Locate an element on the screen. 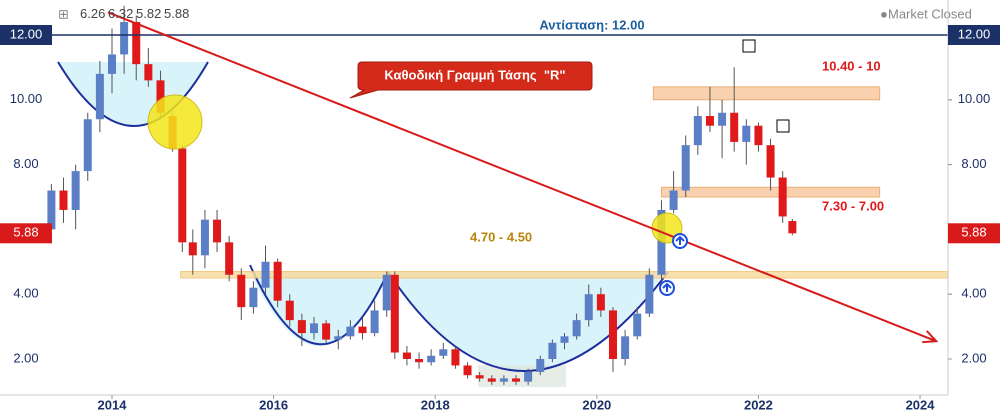 This screenshot has width=1000, height=417. x-tick-label: 2018 is located at coordinates (435, 404).